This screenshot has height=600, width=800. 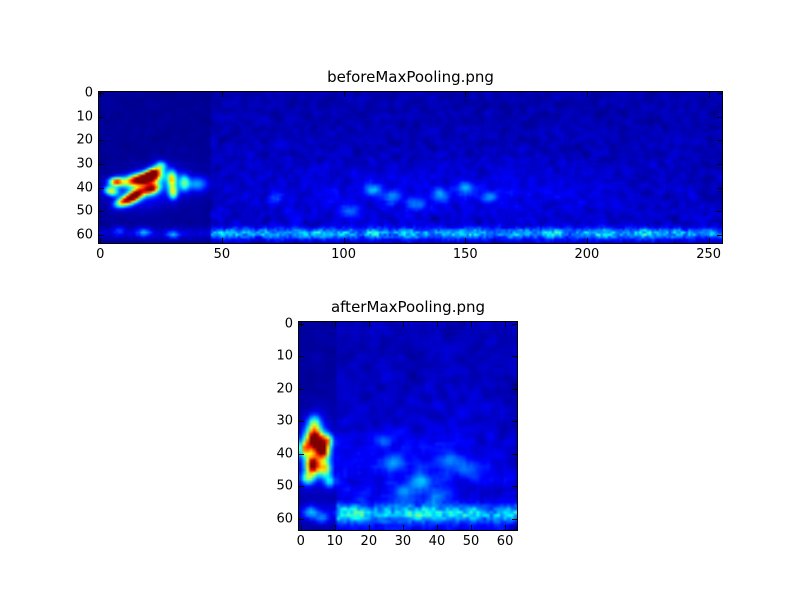 I want to click on x-tick-label: 30, so click(x=403, y=541).